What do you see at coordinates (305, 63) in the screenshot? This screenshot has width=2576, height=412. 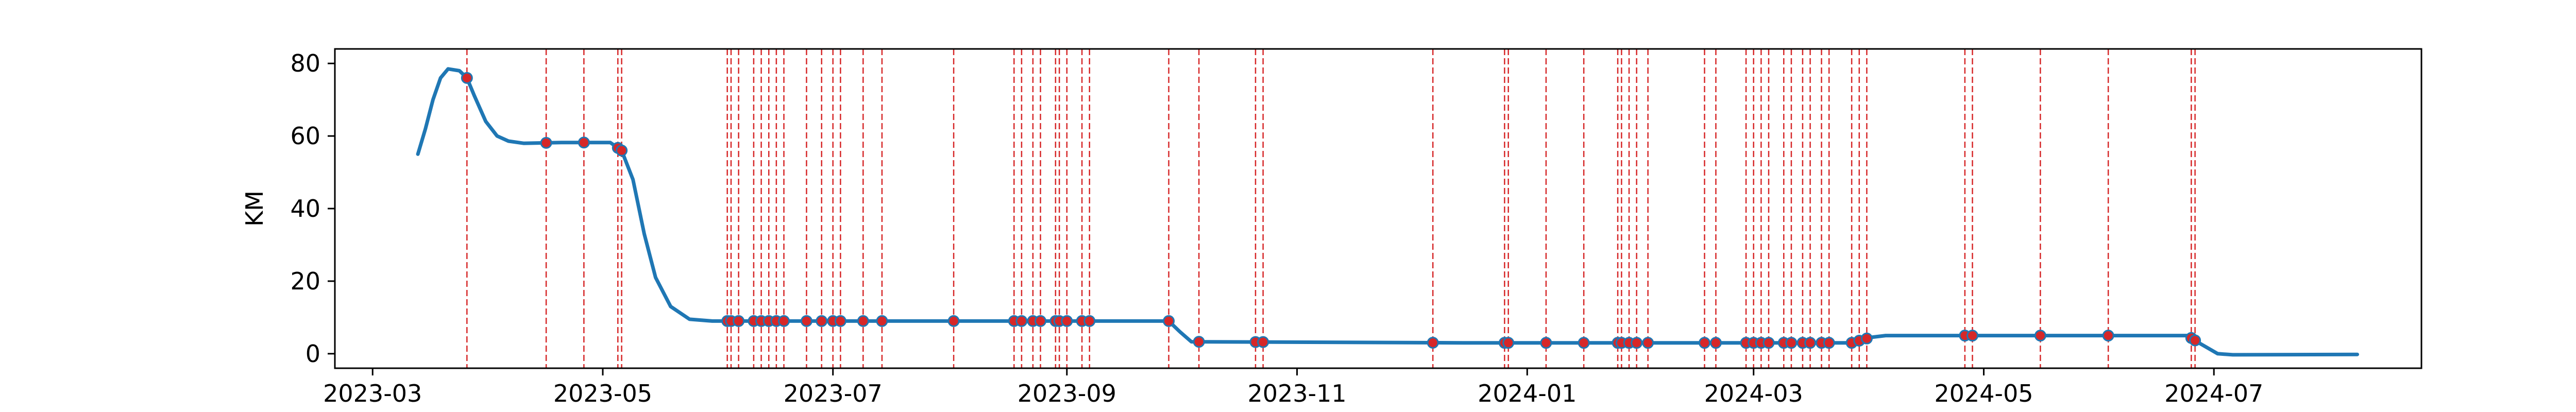 I see `y-tick-label-4: 80` at bounding box center [305, 63].